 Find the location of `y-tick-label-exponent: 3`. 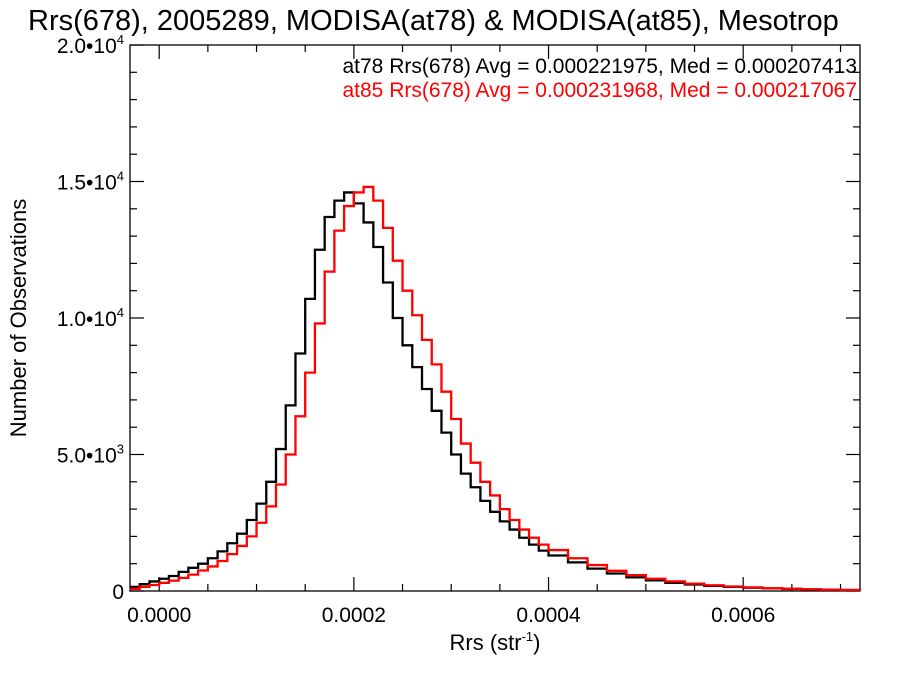

y-tick-label-exponent: 3 is located at coordinates (120, 449).